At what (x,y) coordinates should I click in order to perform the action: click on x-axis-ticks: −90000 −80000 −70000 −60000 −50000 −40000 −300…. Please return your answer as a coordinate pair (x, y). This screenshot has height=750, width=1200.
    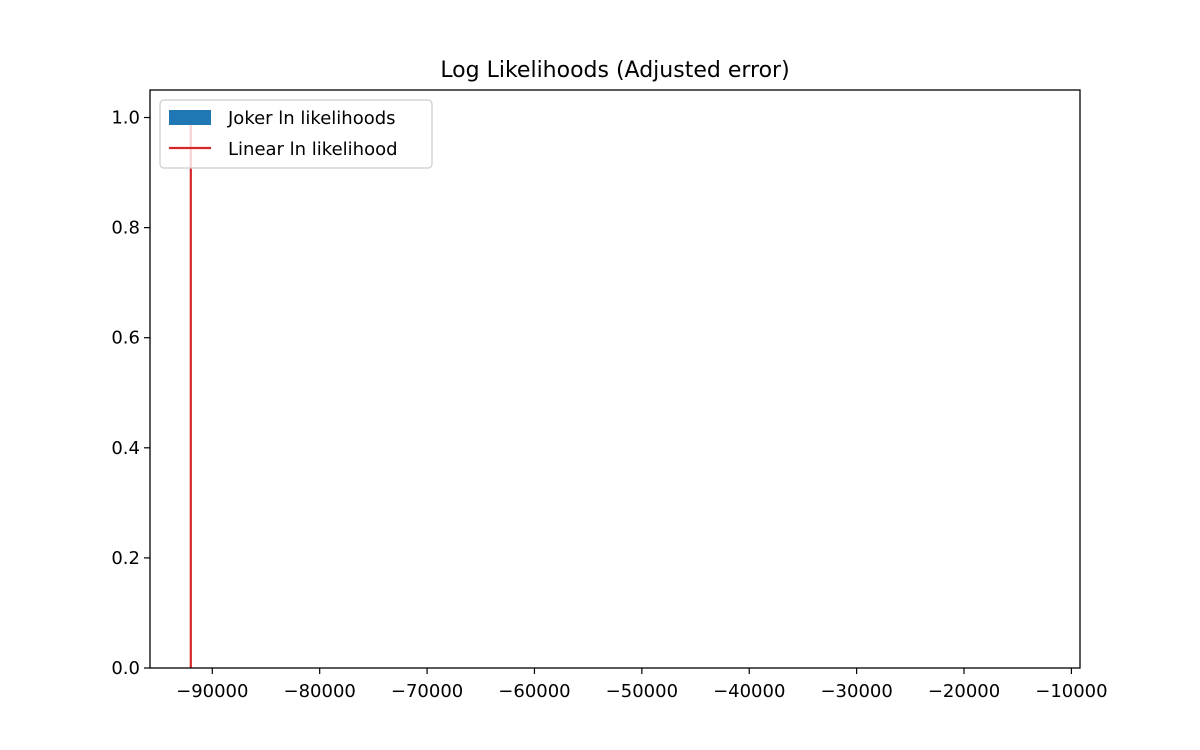
    Looking at the image, I should click on (642, 685).